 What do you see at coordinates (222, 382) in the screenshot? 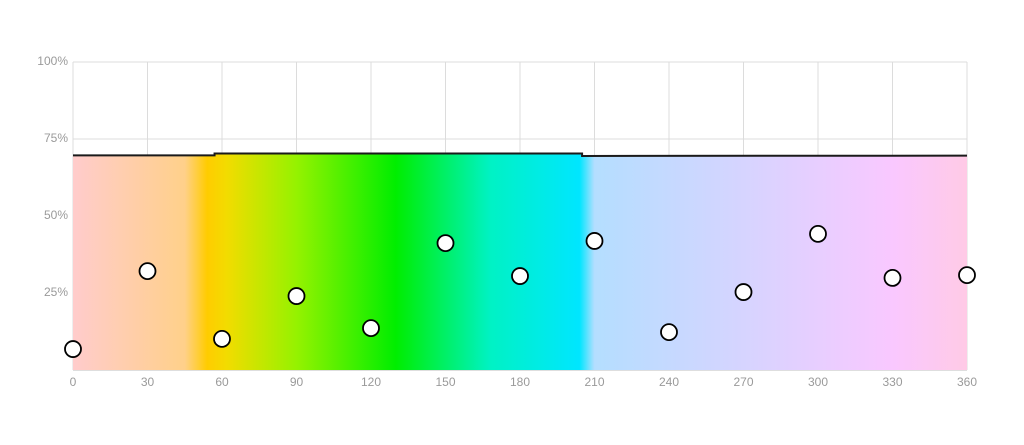
I see `x-tick-label: 60` at bounding box center [222, 382].